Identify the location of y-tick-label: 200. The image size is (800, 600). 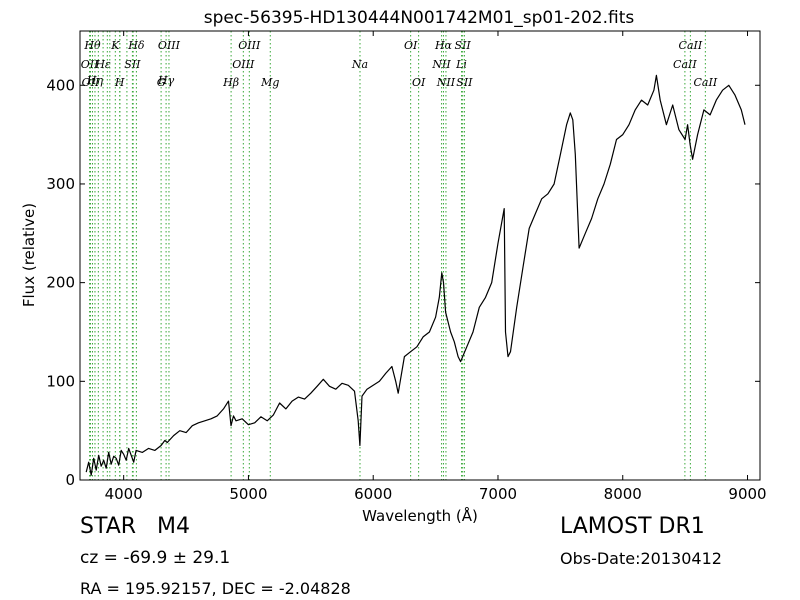
(60, 283).